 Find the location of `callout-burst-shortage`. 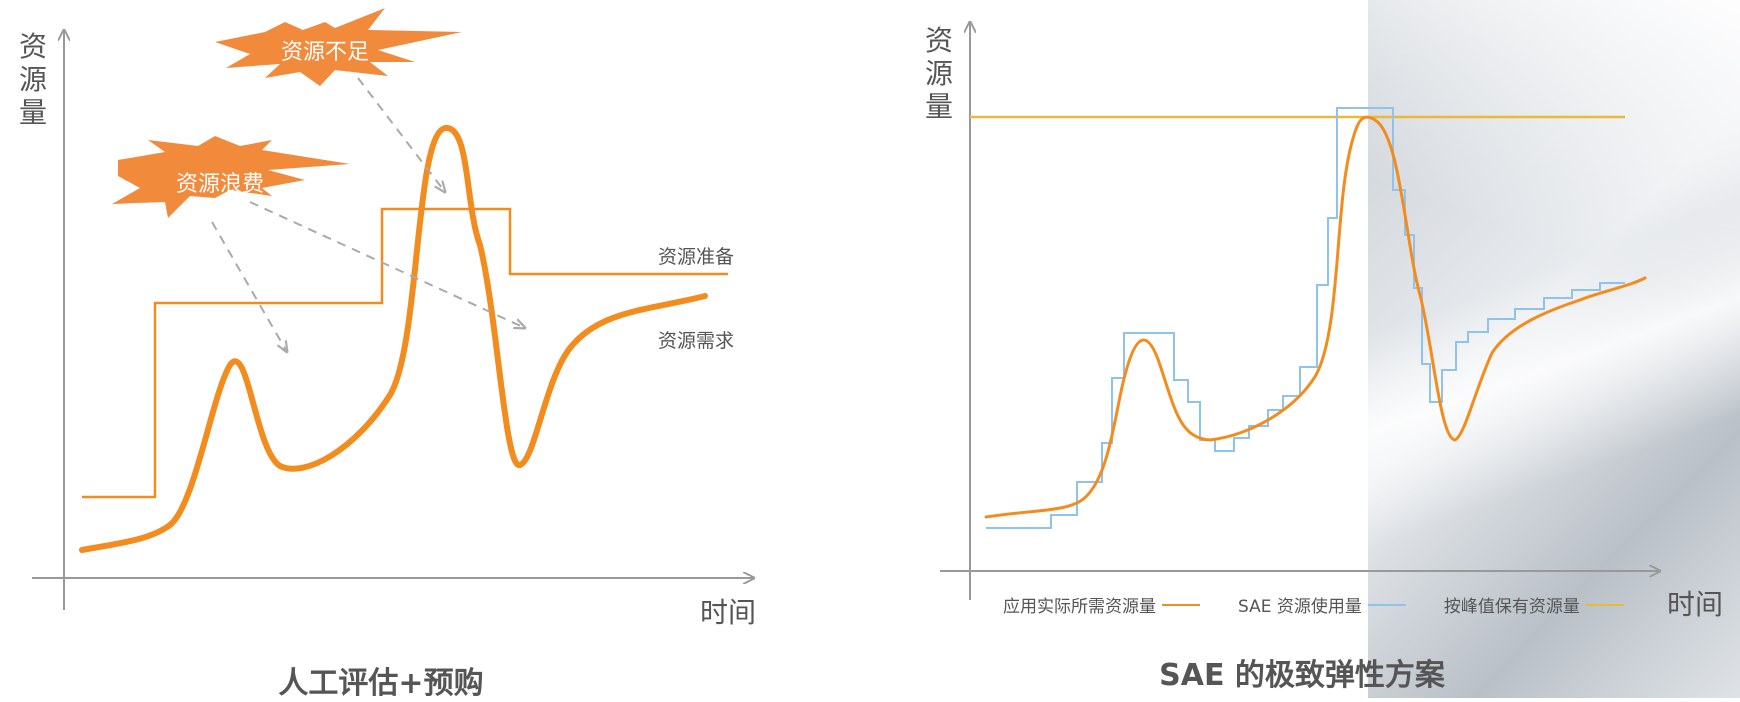

callout-burst-shortage is located at coordinates (338, 47).